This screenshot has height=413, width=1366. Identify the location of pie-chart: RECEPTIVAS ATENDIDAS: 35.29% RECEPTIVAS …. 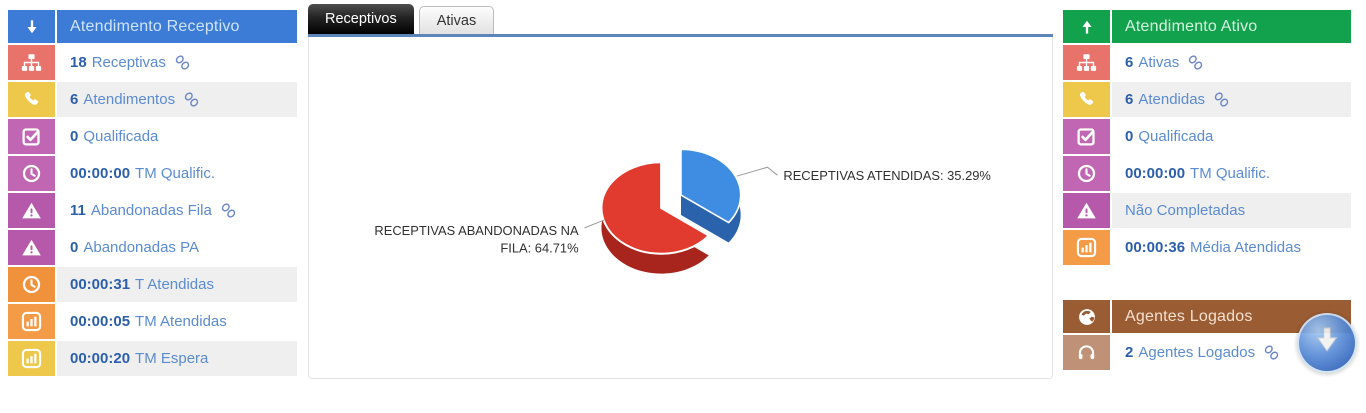
(682, 211).